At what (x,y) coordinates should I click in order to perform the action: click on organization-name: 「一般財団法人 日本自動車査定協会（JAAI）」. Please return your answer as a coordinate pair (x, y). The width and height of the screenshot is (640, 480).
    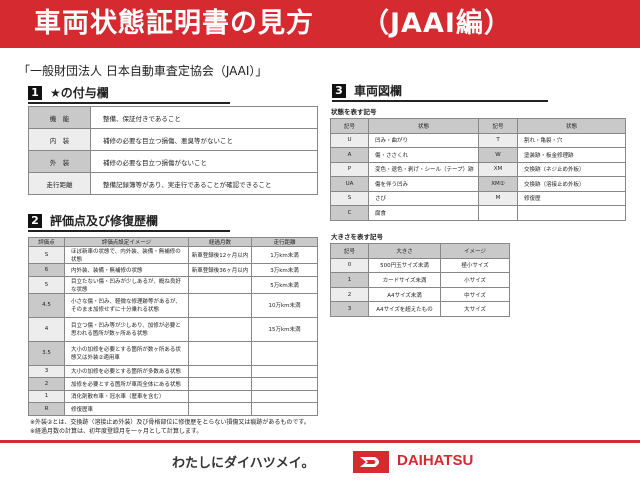
    Looking at the image, I should click on (143, 71).